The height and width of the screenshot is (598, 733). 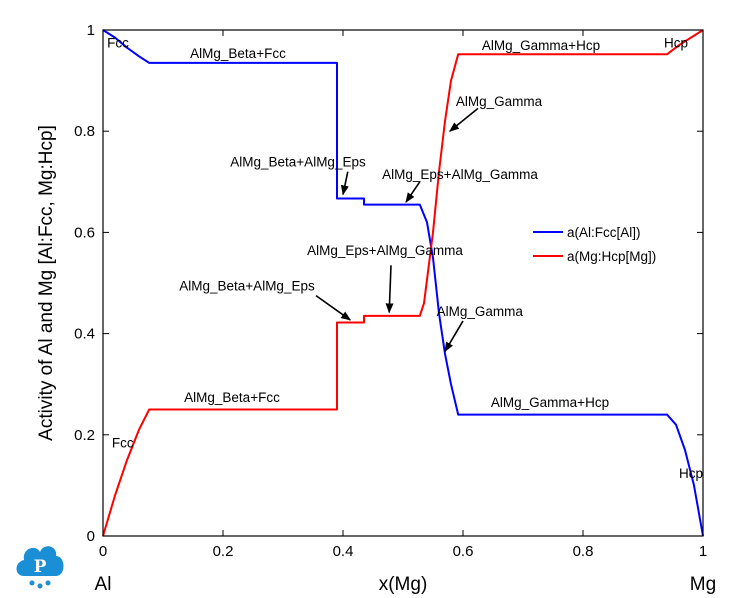 I want to click on legend-label-mg: a(Mg:Hcp[Mg]), so click(x=611, y=256).